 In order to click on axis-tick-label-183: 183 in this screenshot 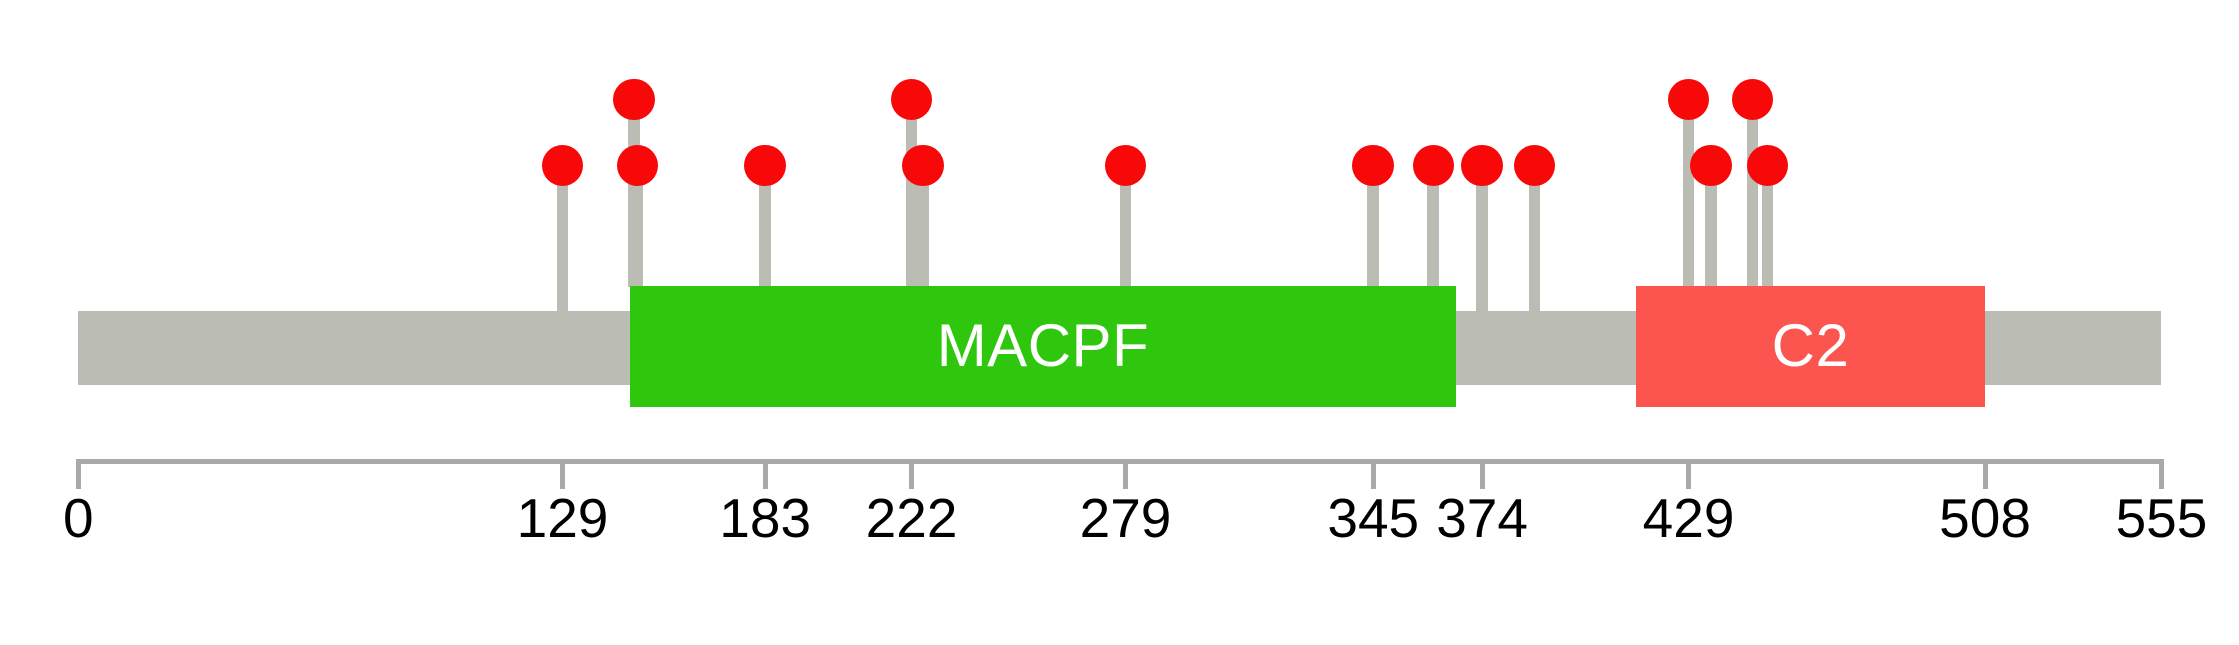, I will do `click(765, 518)`.